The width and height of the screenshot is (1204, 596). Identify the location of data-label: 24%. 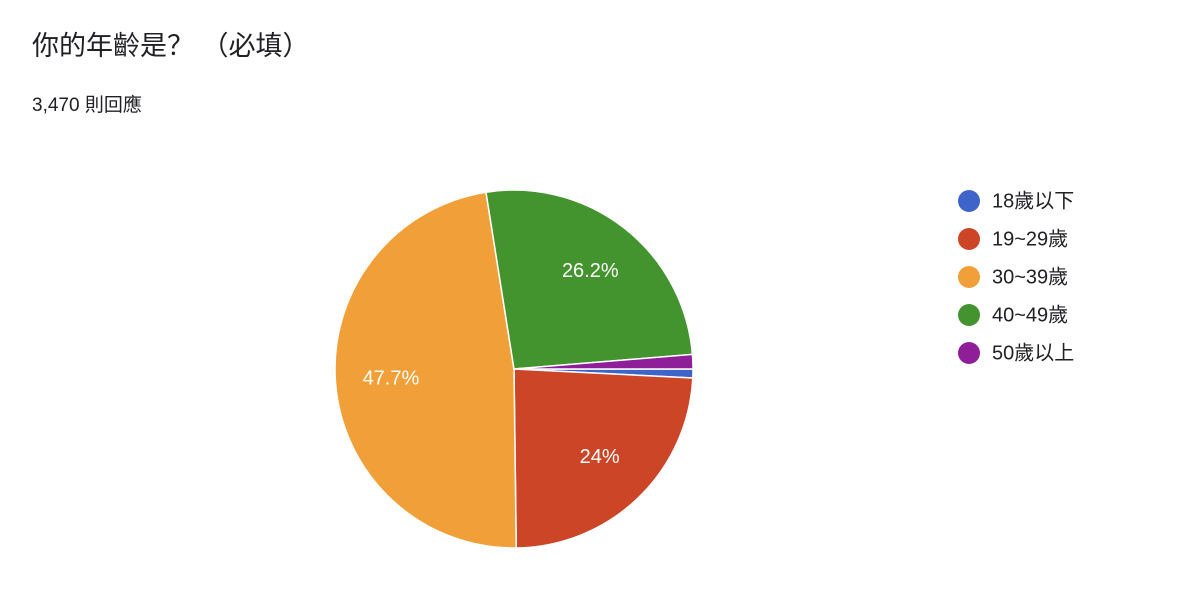
(600, 457).